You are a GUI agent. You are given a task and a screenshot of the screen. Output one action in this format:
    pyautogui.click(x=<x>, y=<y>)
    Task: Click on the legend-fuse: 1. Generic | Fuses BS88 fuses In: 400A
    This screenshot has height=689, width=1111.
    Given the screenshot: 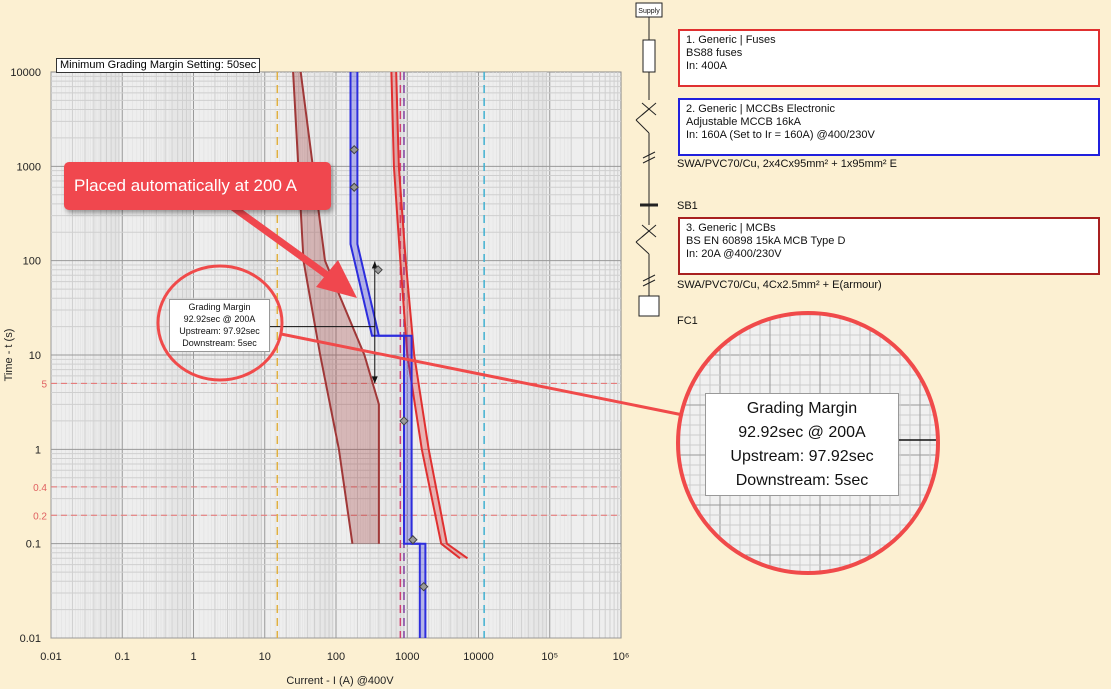 What is the action you would take?
    pyautogui.click(x=889, y=58)
    